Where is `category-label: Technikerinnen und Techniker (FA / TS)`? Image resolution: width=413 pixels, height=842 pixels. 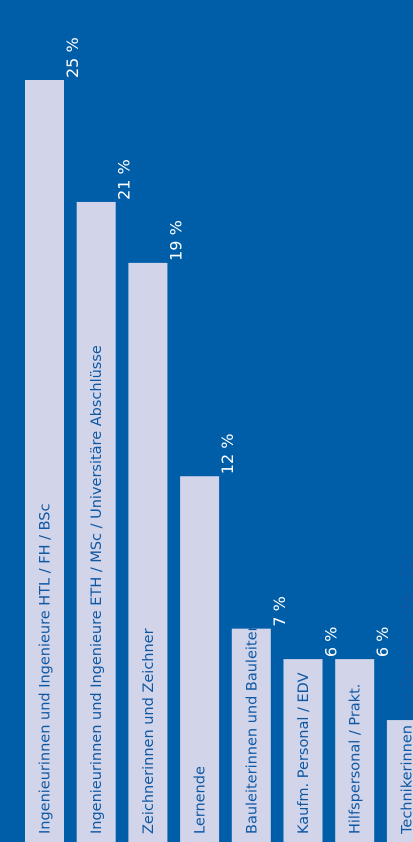 category-label: Technikerinnen und Techniker (FA / TS) is located at coordinates (406, 695).